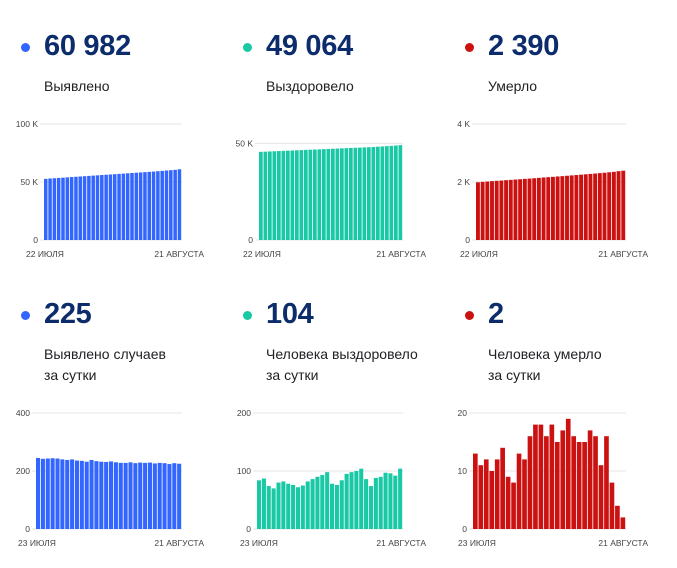 Image resolution: width=677 pixels, height=568 pixels. I want to click on daily-detected-value: 225, so click(68, 314).